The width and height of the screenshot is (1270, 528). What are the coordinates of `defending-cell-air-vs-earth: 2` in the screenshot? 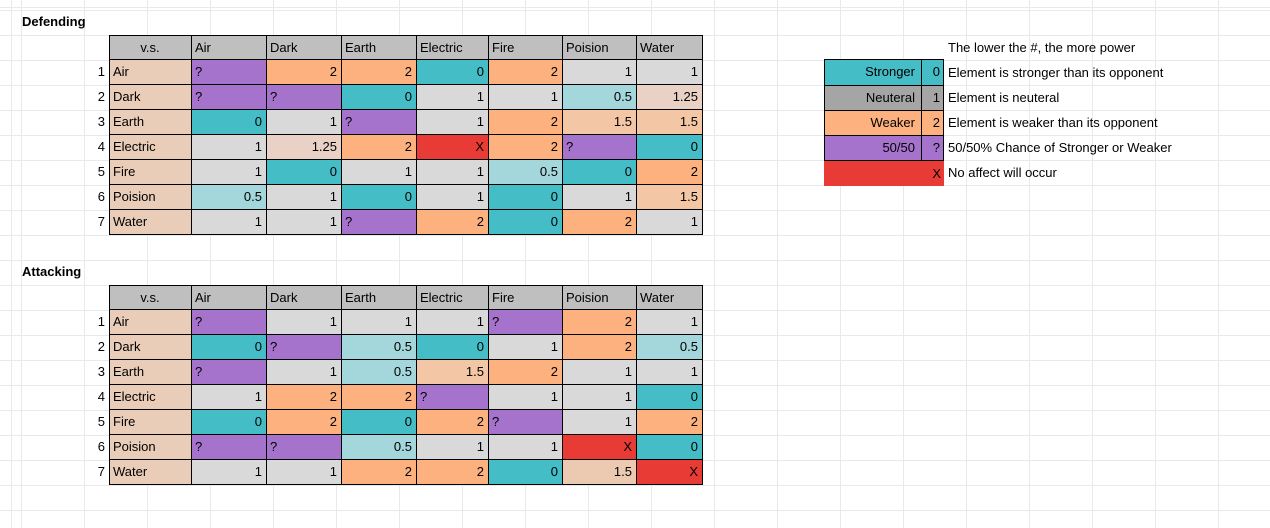 It's located at (379, 72).